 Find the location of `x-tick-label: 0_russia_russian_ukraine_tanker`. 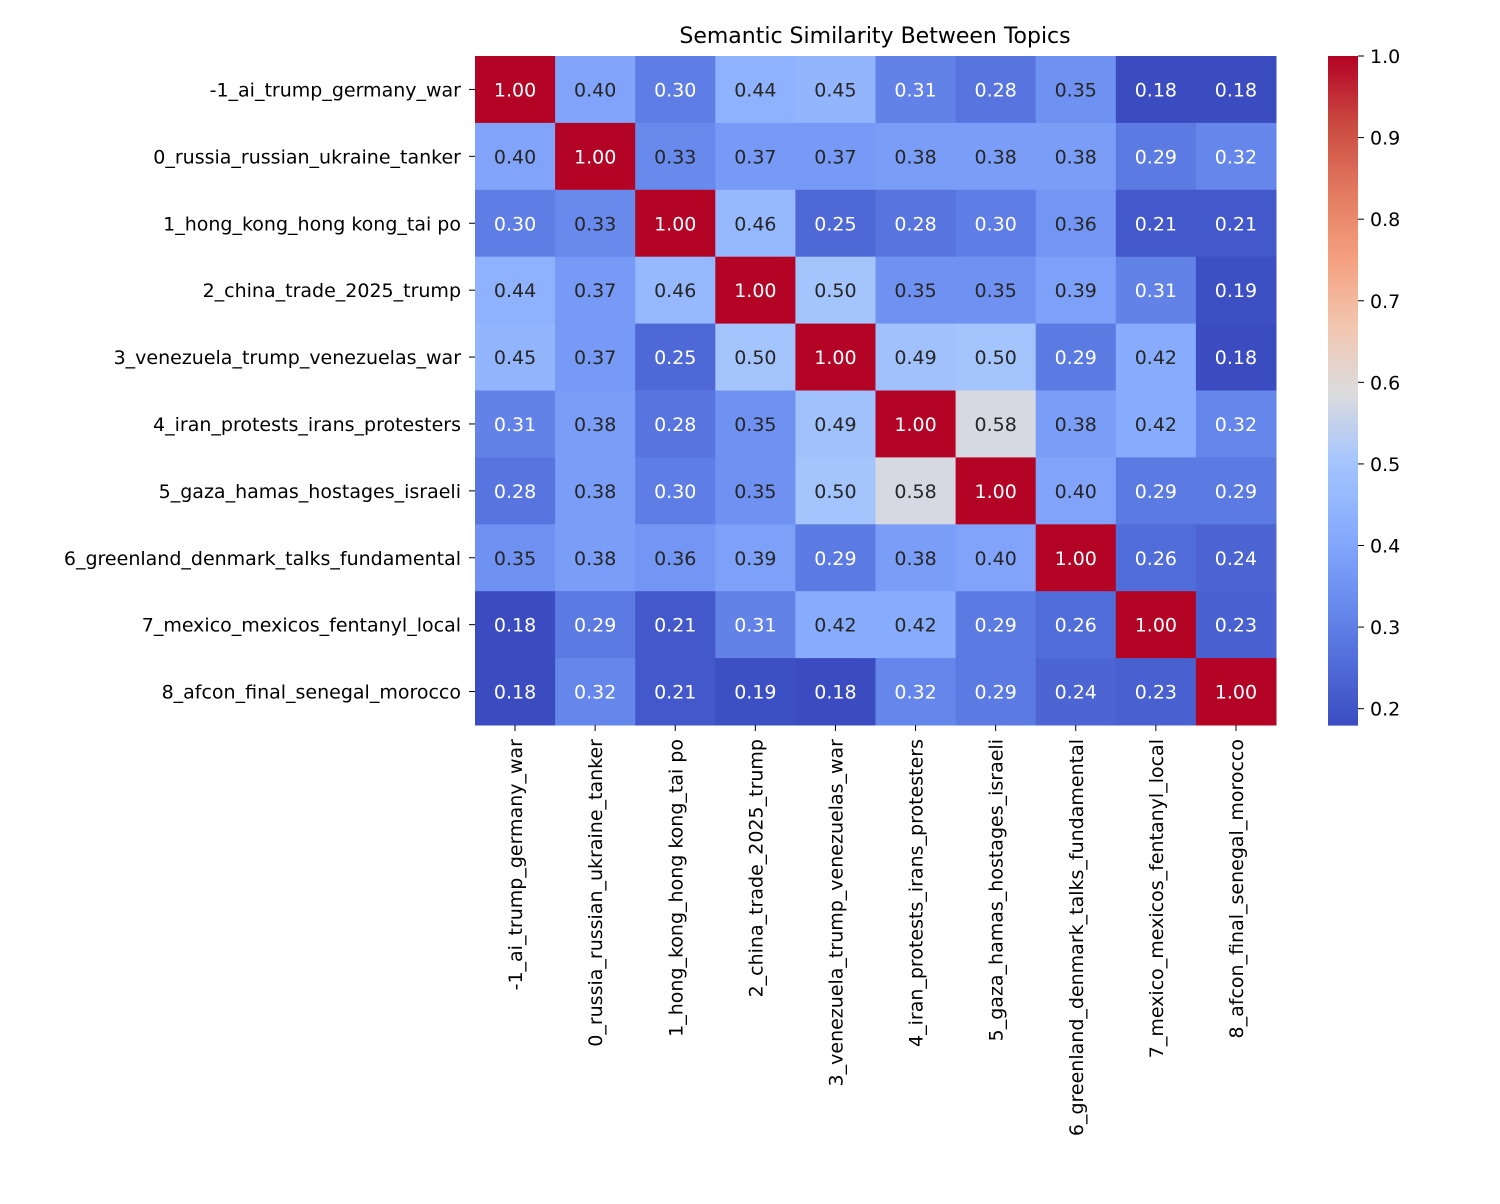

x-tick-label: 0_russia_russian_ukraine_tanker is located at coordinates (596, 893).